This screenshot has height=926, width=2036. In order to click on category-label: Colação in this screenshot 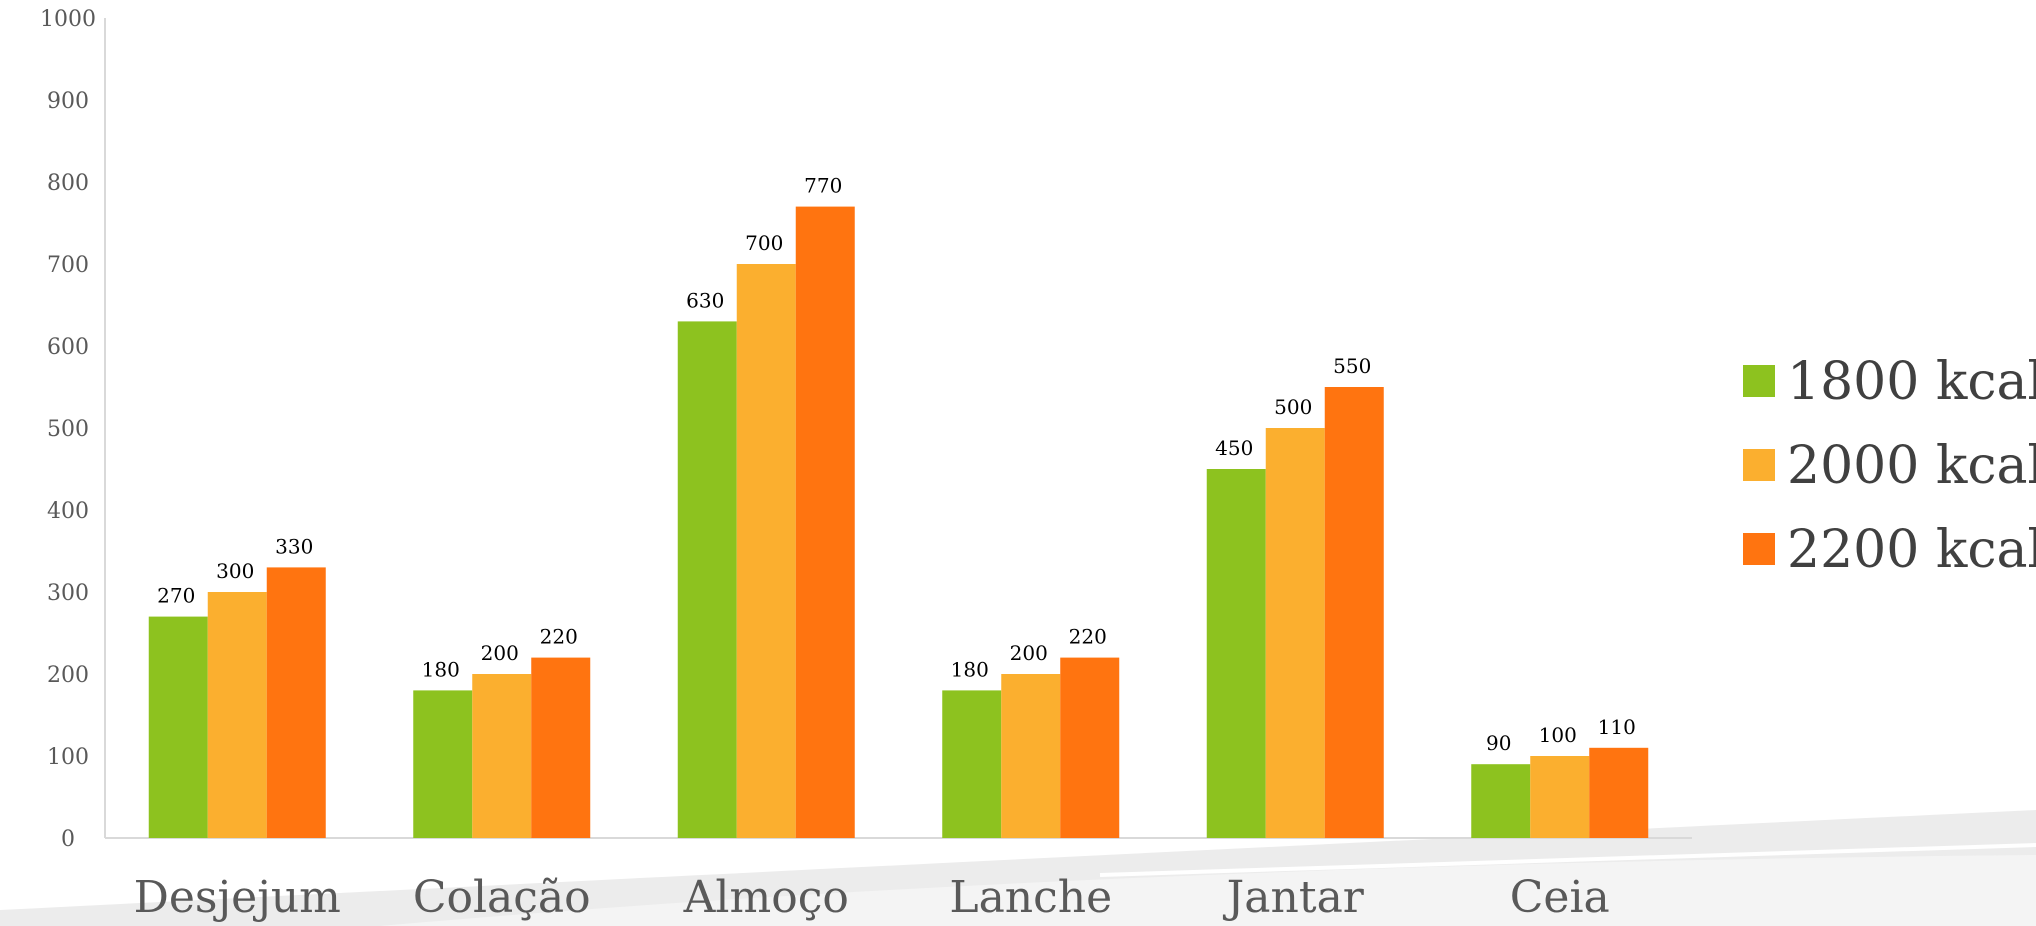, I will do `click(502, 897)`.